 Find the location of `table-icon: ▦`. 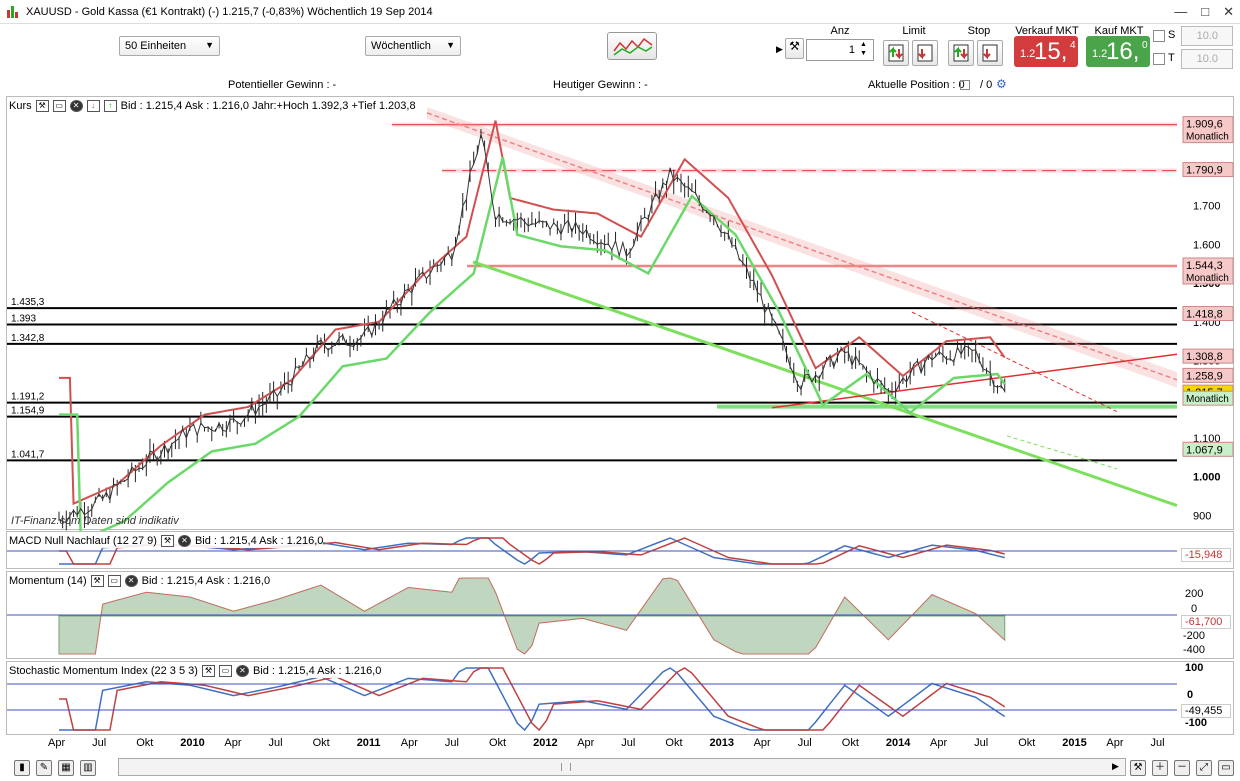

table-icon: ▦ is located at coordinates (66, 768).